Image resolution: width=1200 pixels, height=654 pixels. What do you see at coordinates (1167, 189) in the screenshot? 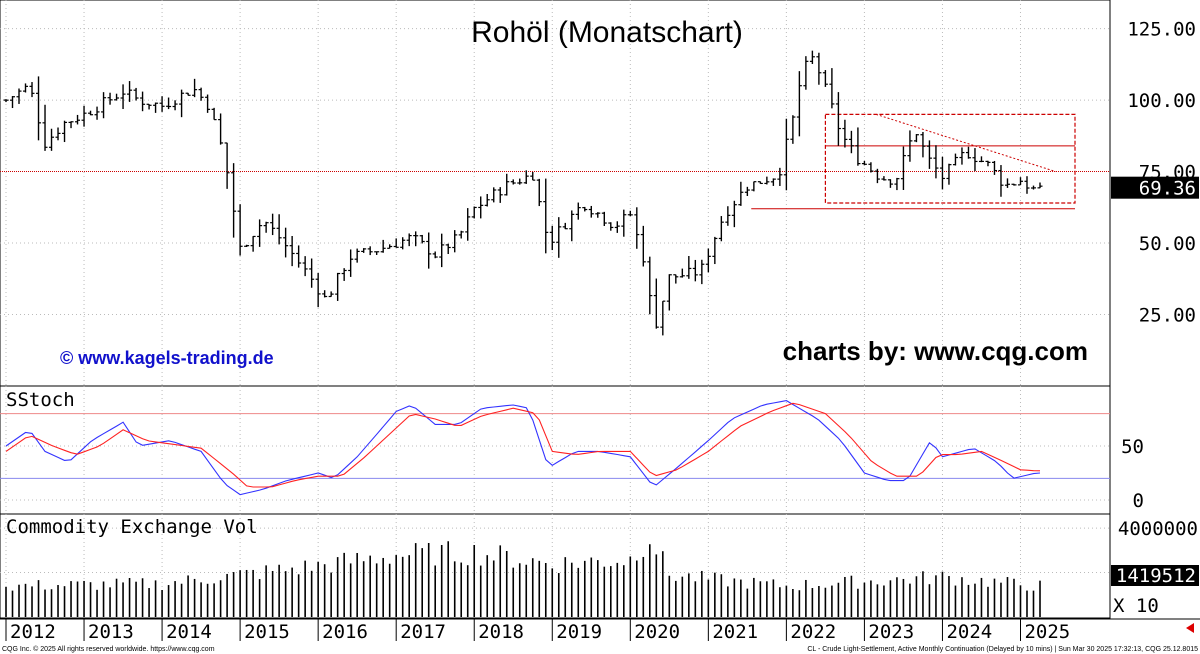
I see `last-price-label: 69.36` at bounding box center [1167, 189].